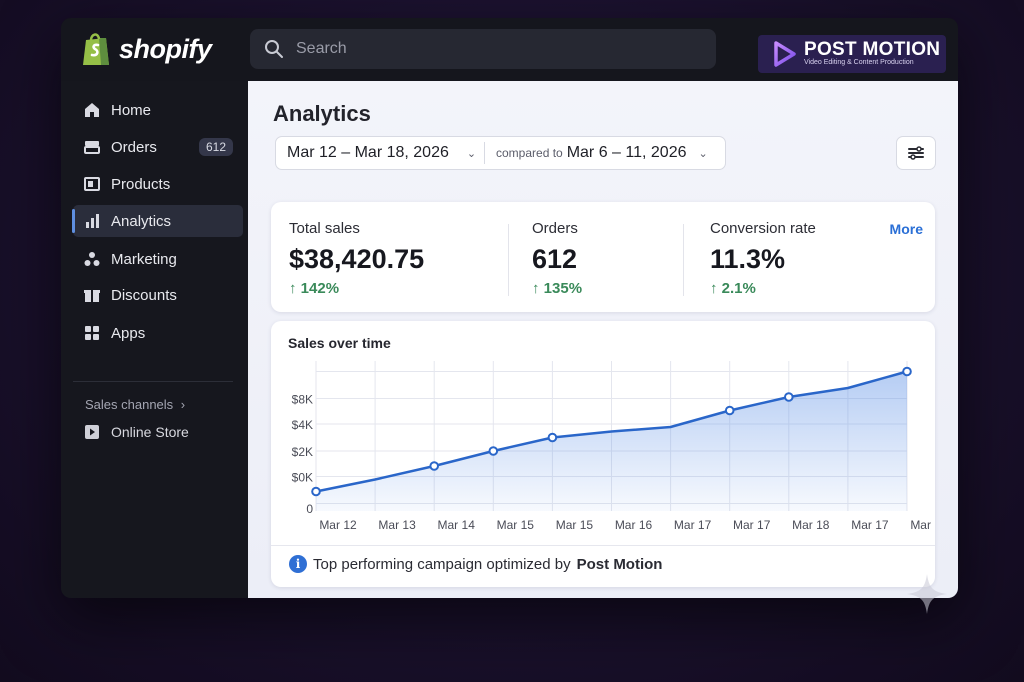 The width and height of the screenshot is (1024, 682). What do you see at coordinates (321, 48) in the screenshot?
I see `search-input: Search` at bounding box center [321, 48].